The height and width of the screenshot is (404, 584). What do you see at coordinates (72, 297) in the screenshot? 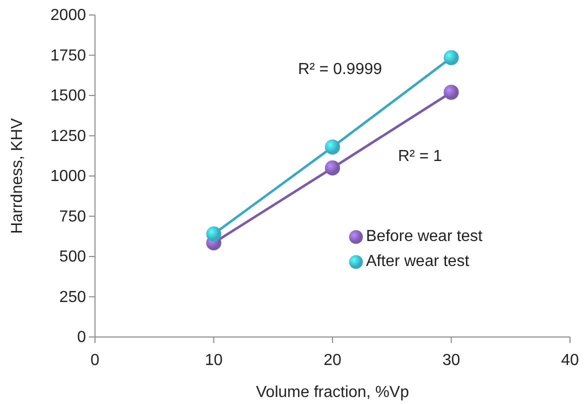
I see `y-tick-label: 250` at bounding box center [72, 297].